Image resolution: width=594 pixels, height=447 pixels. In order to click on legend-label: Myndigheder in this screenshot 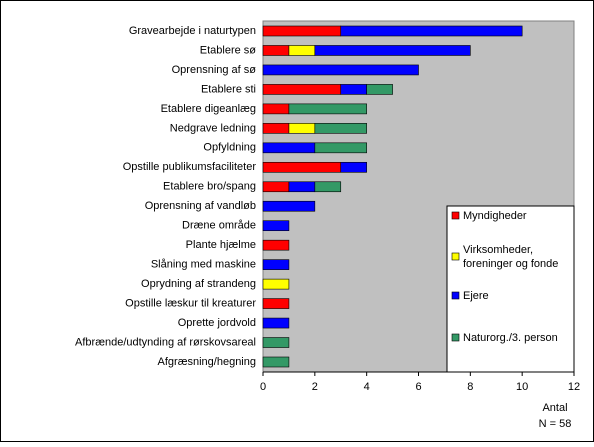, I will do `click(495, 216)`.